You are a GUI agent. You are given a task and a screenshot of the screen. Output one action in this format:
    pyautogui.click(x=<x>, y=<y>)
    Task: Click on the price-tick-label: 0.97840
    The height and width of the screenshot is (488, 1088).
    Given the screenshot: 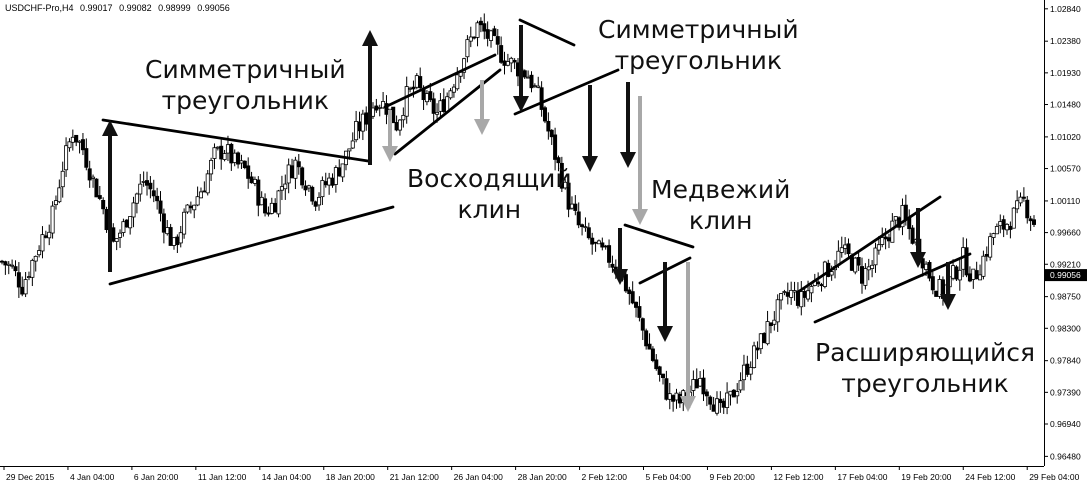 What is the action you would take?
    pyautogui.click(x=1065, y=361)
    